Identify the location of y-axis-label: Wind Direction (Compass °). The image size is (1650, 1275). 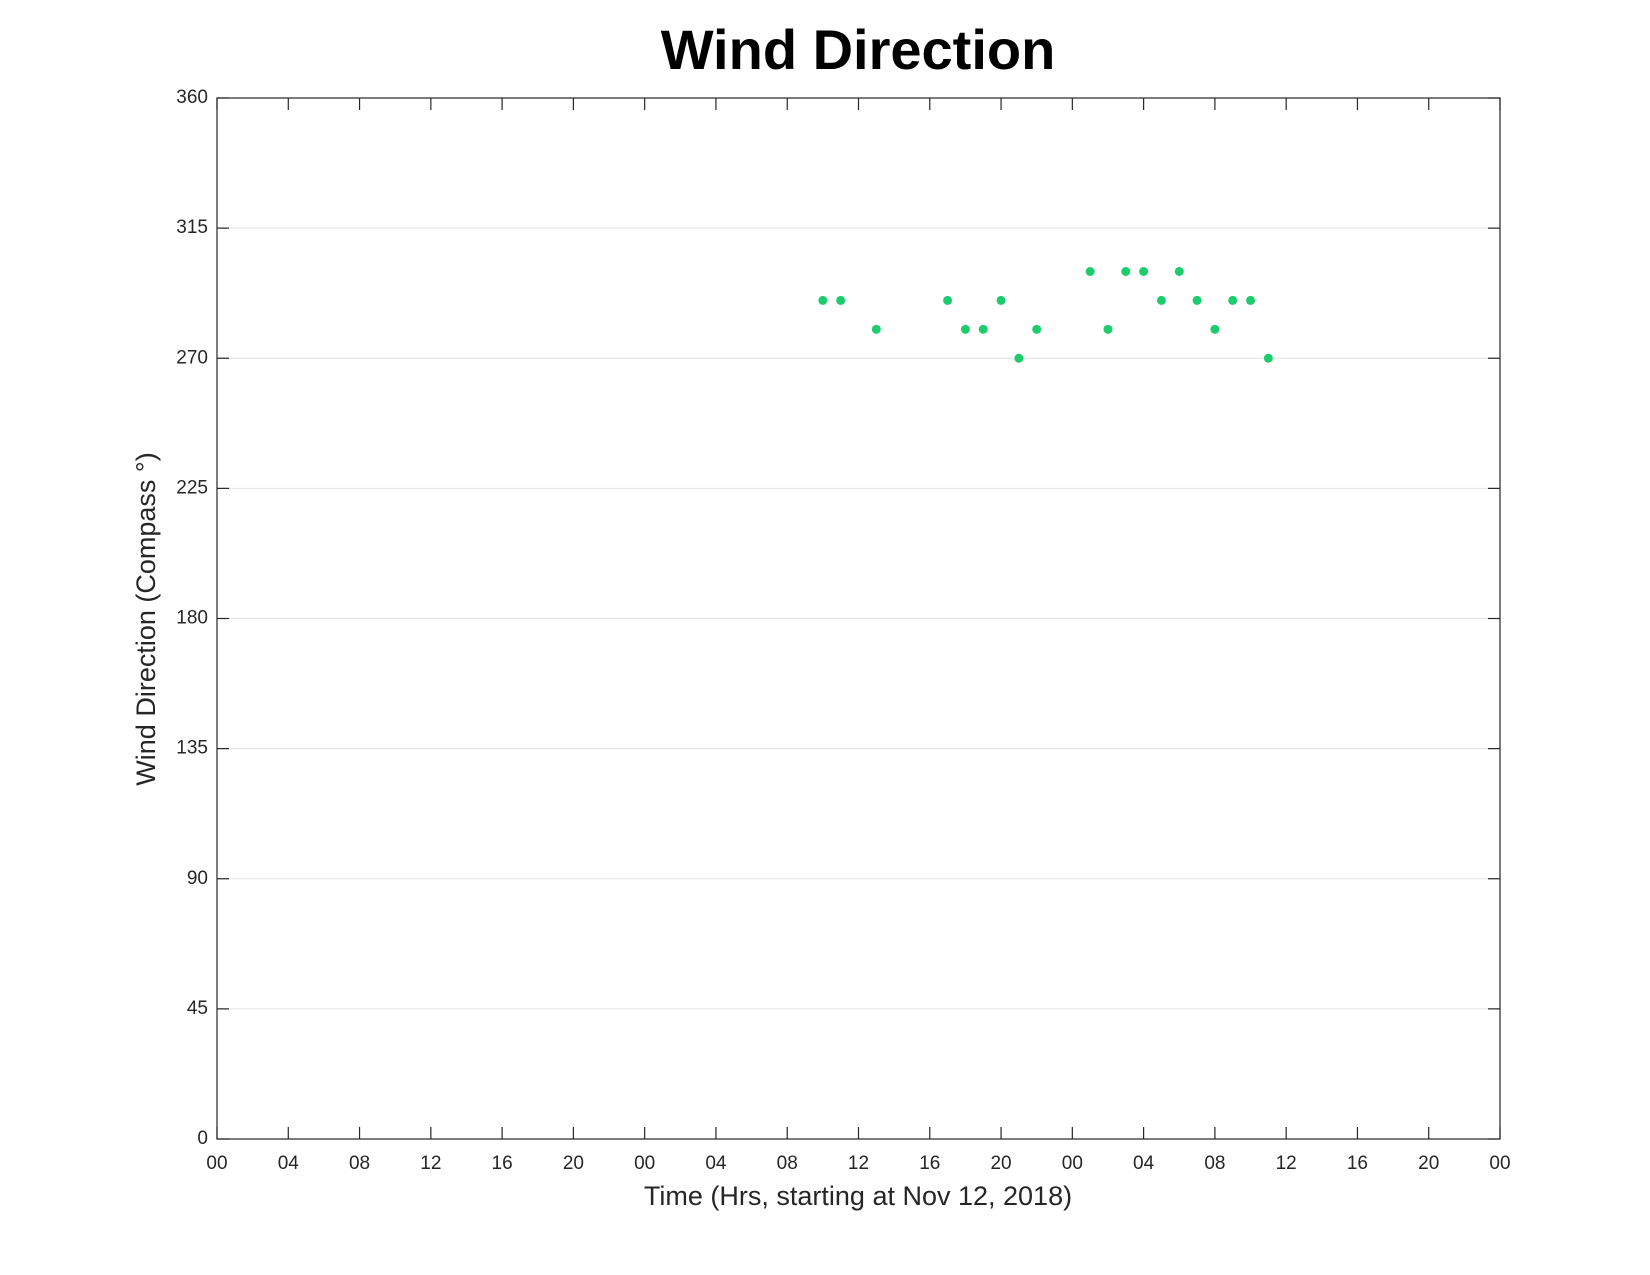
(146, 618).